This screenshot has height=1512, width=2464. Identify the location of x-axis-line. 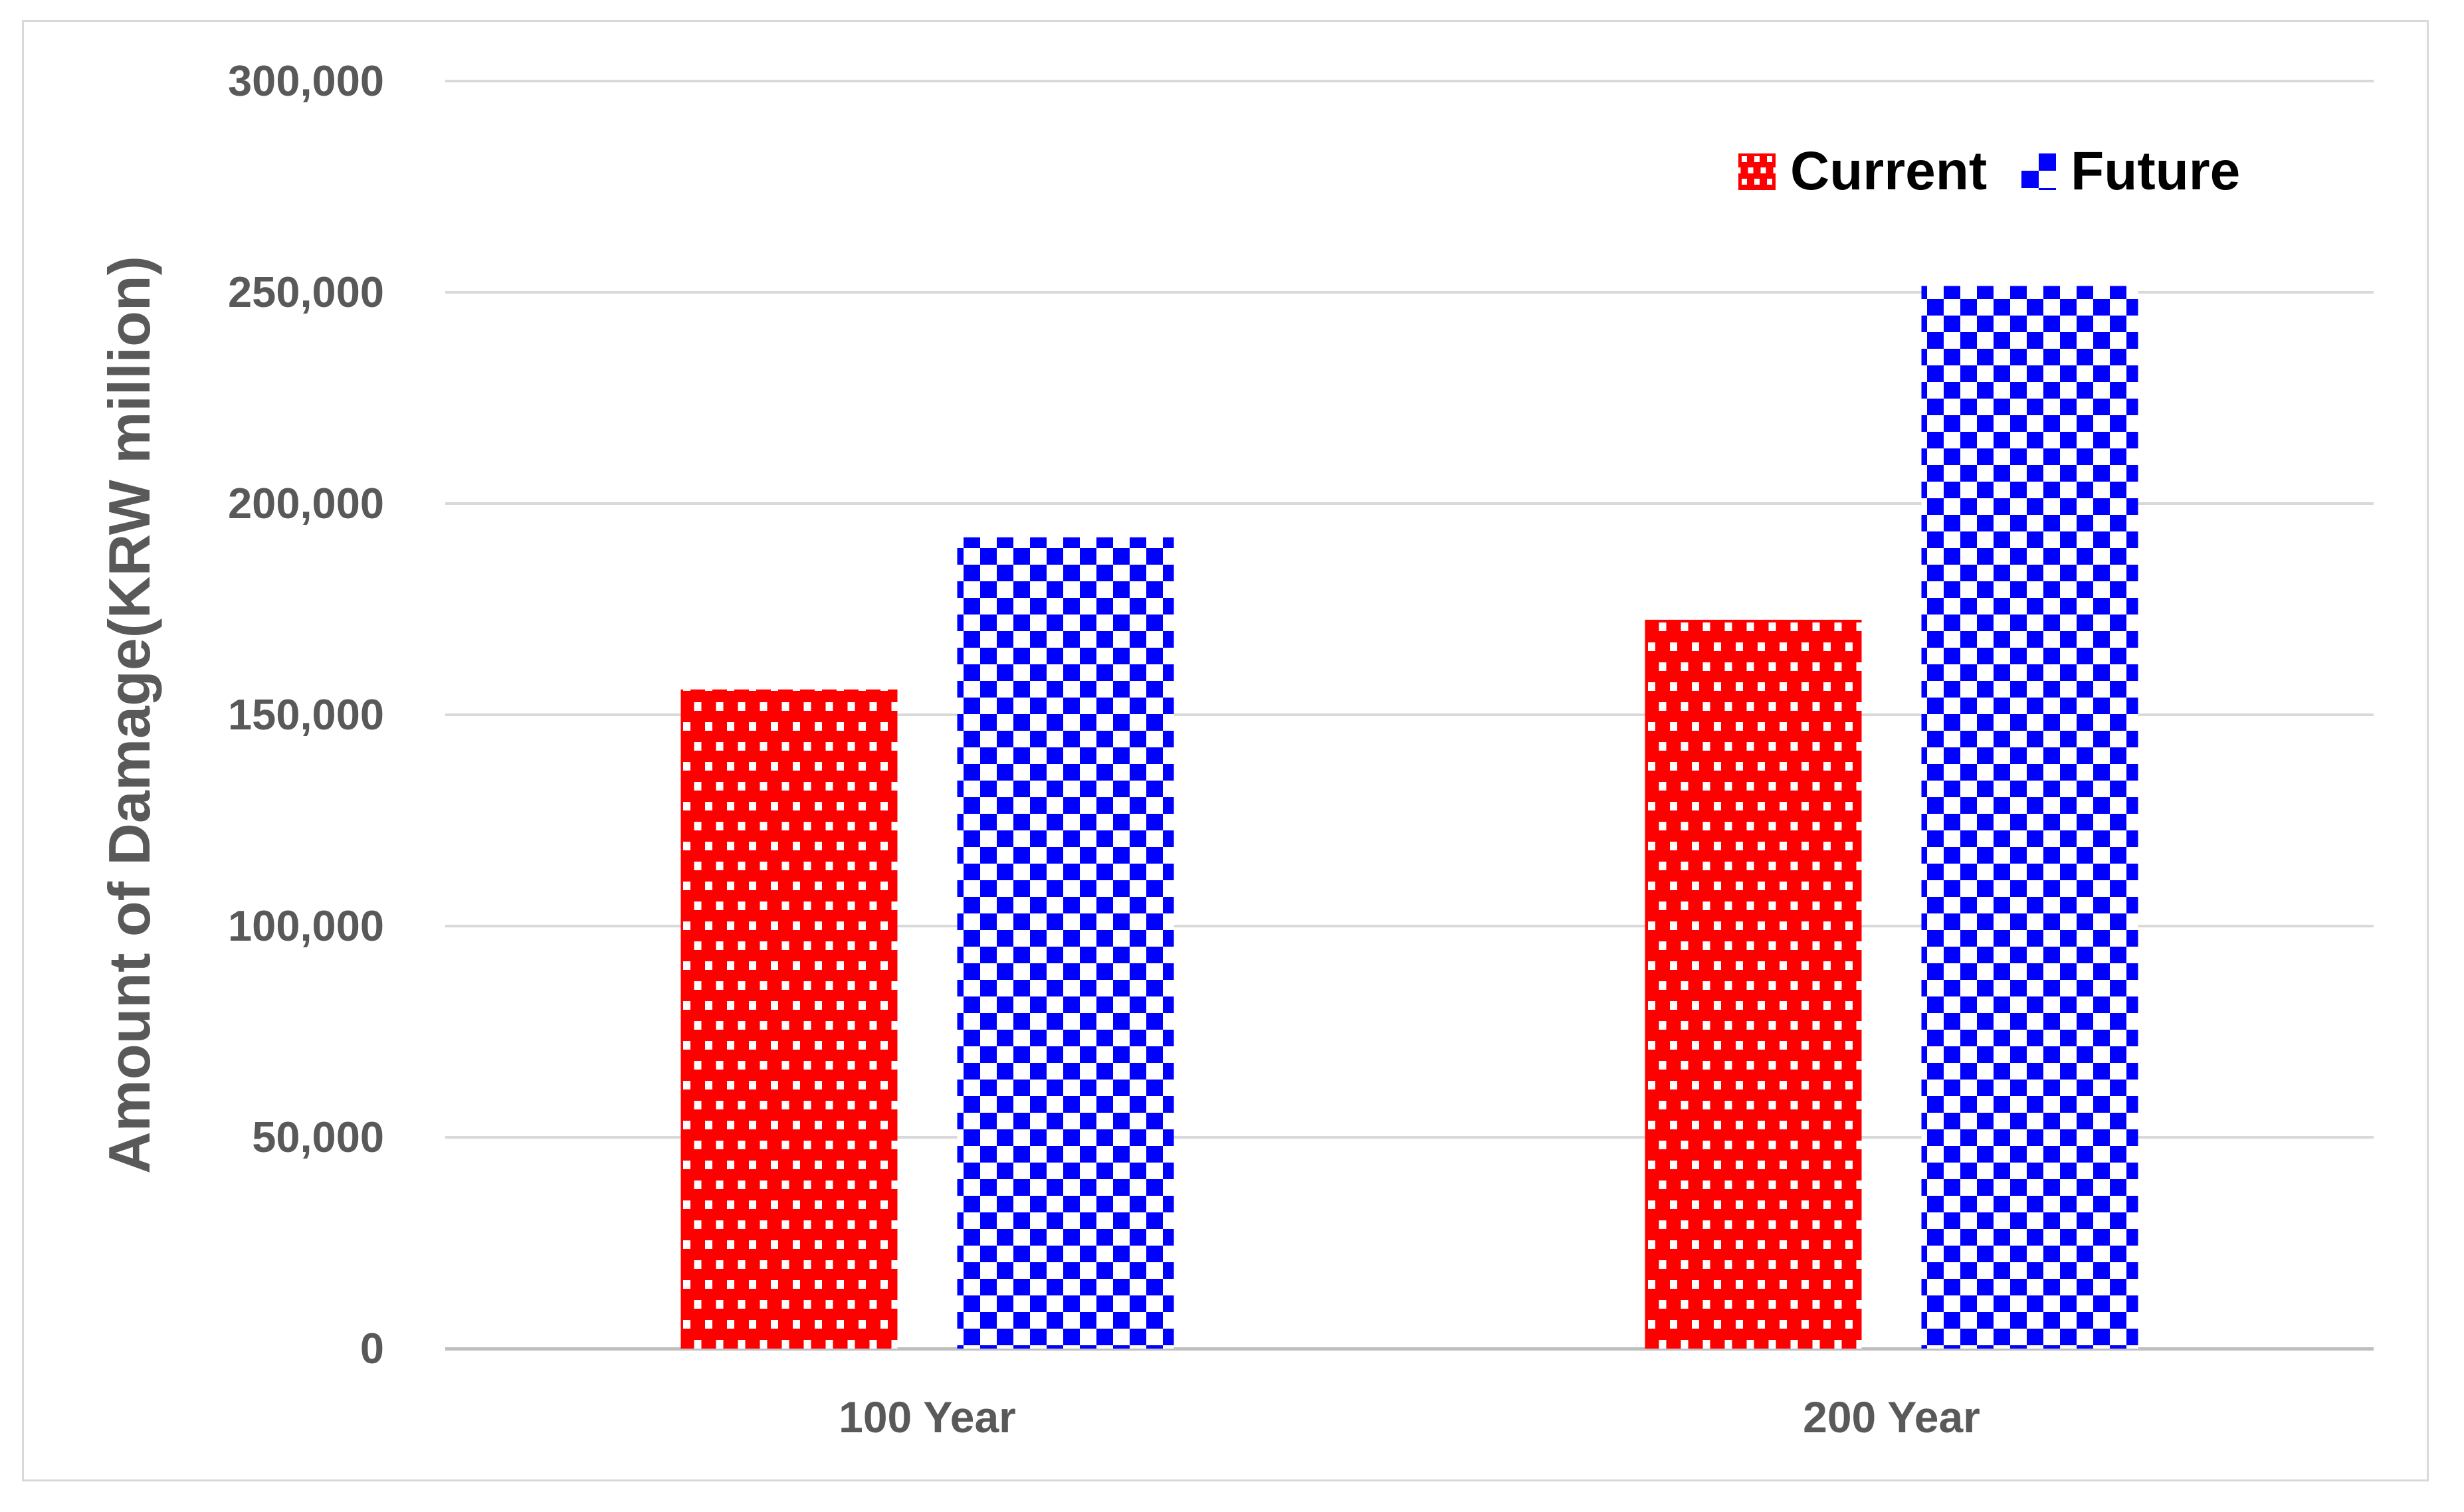
(1410, 1349).